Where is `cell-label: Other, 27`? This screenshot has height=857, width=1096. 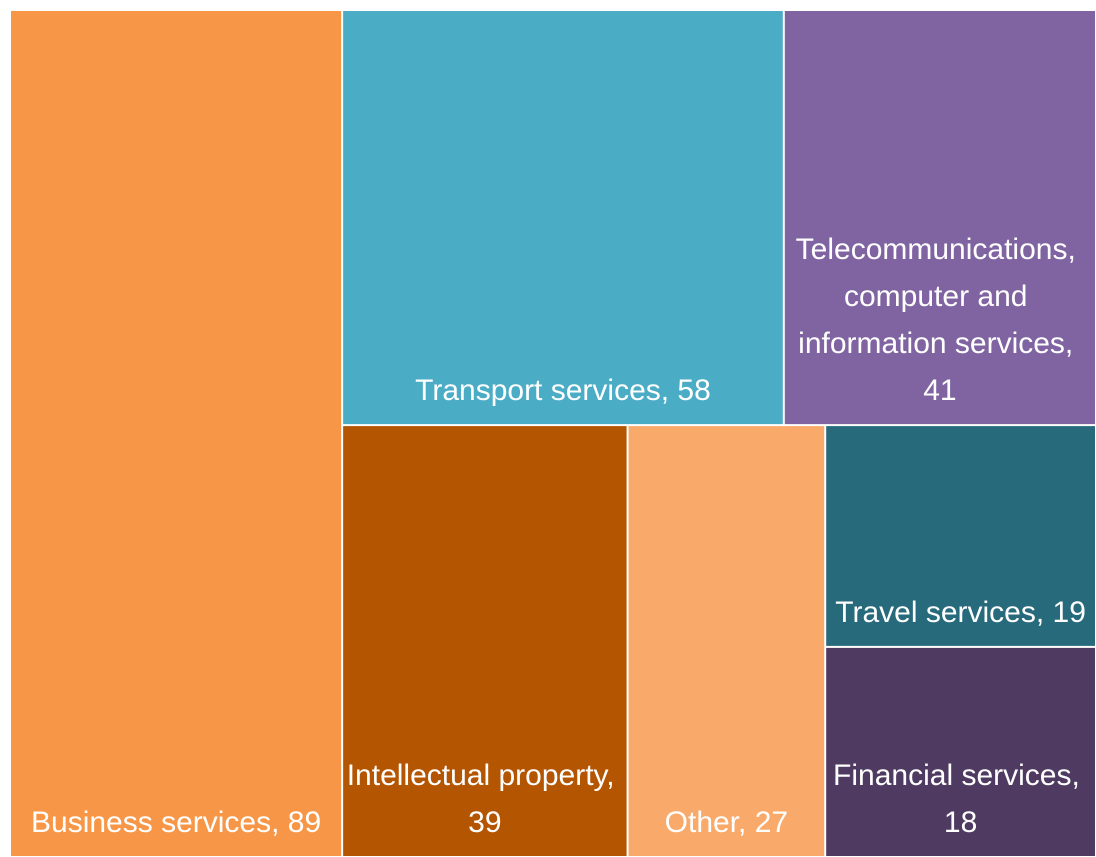 cell-label: Other, 27 is located at coordinates (726, 822).